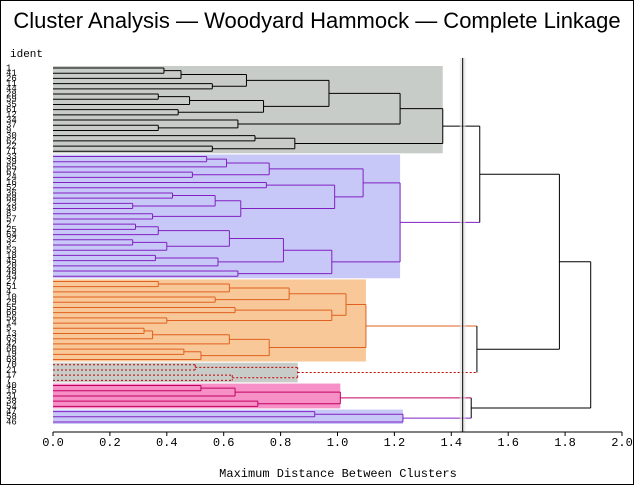 The width and height of the screenshot is (634, 485). Describe the element at coordinates (11, 370) in the screenshot. I see `leaf-label: 21` at that location.